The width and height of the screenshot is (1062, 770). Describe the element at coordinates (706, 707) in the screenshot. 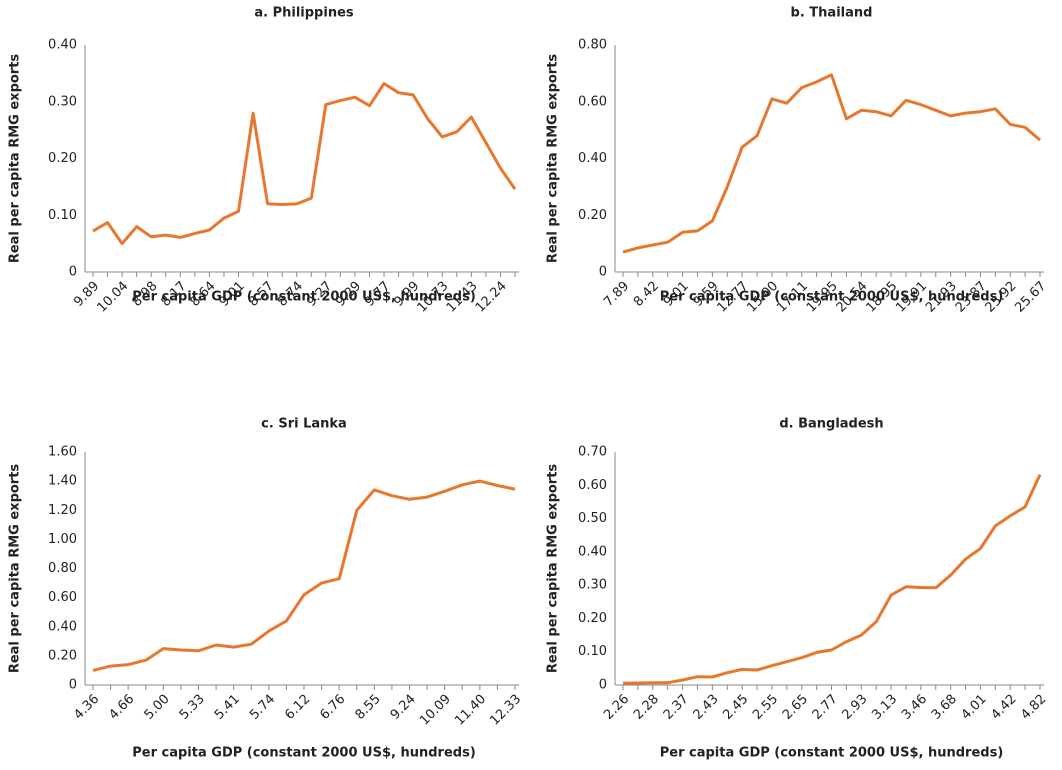

I see `x-tick-label: 2.43` at that location.